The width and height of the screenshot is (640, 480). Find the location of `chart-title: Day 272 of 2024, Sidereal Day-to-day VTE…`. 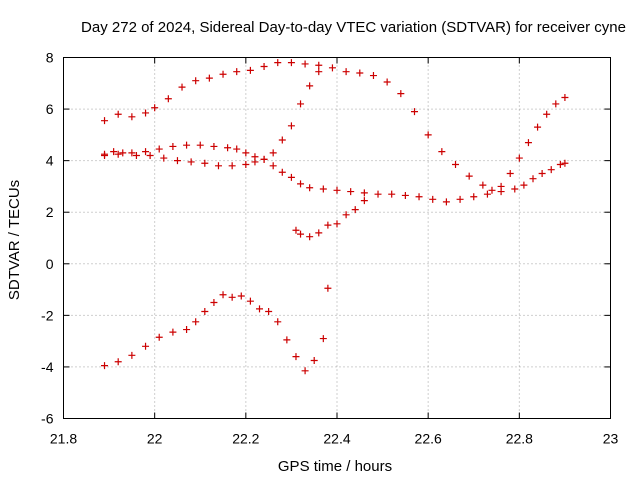

chart-title: Day 272 of 2024, Sidereal Day-to-day VTE… is located at coordinates (353, 27).